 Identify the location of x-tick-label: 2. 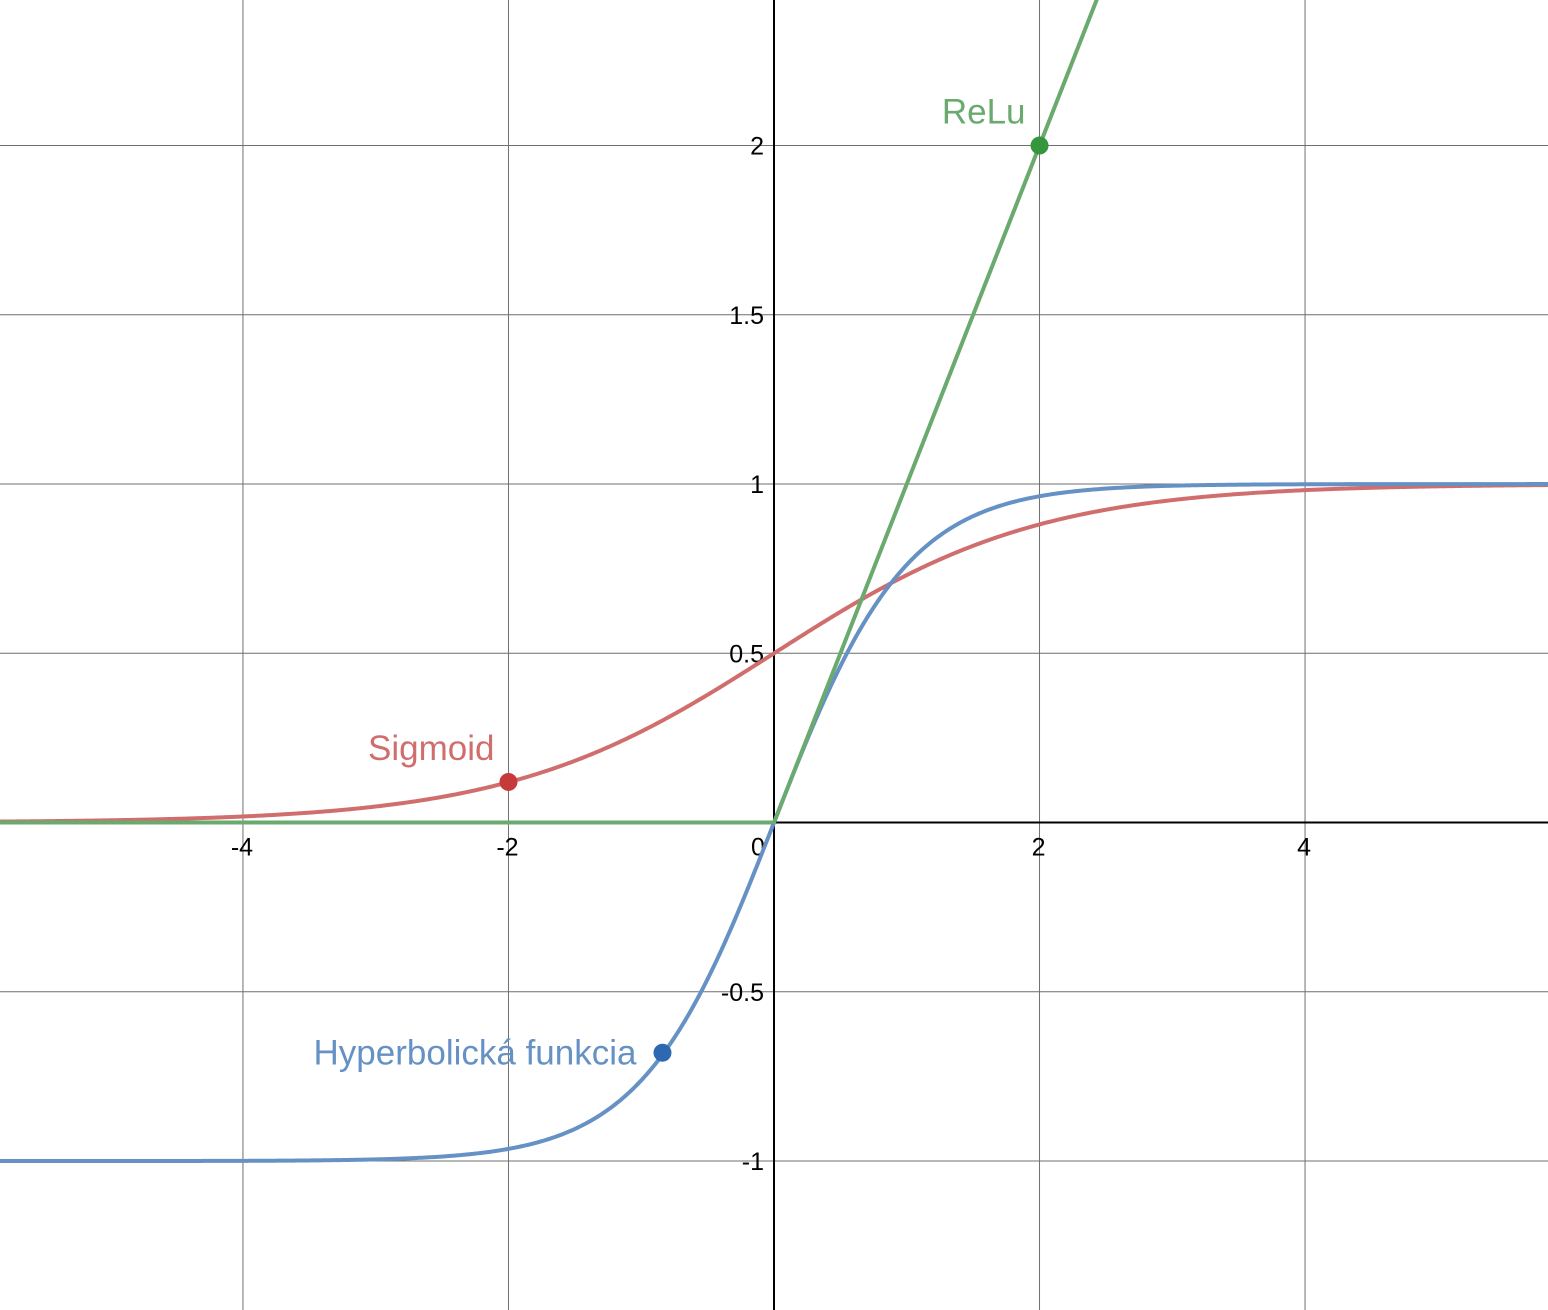
(1039, 848).